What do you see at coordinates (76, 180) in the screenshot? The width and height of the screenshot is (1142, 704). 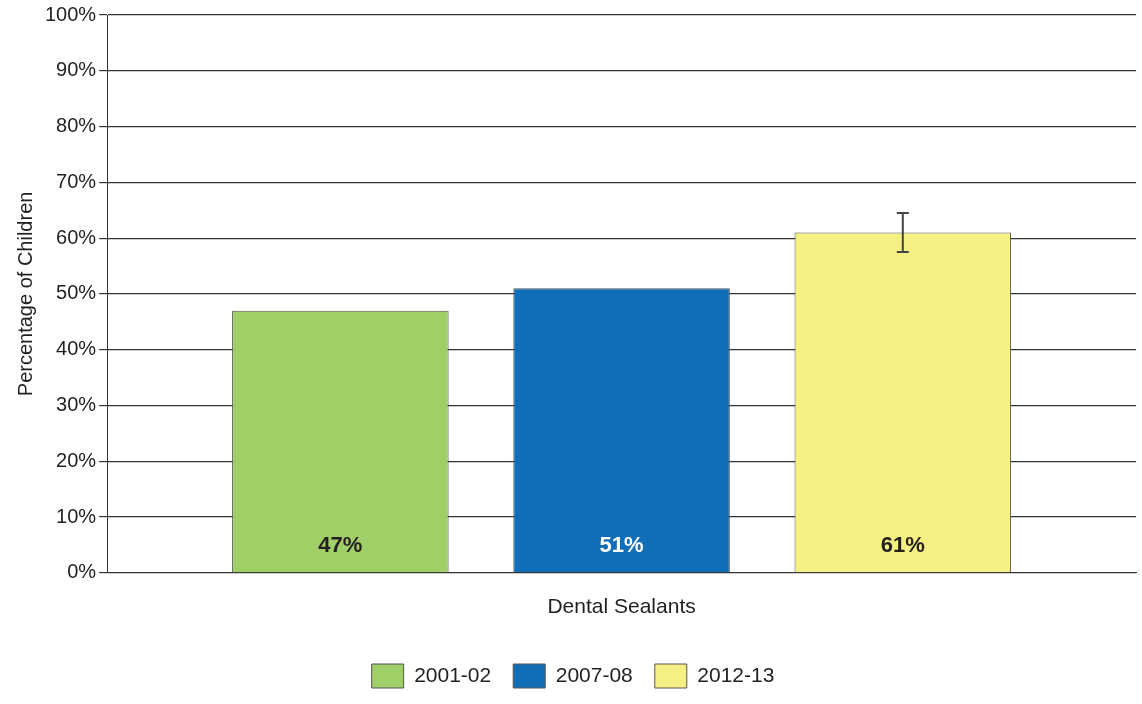 I see `y-tick-label: 70%` at bounding box center [76, 180].